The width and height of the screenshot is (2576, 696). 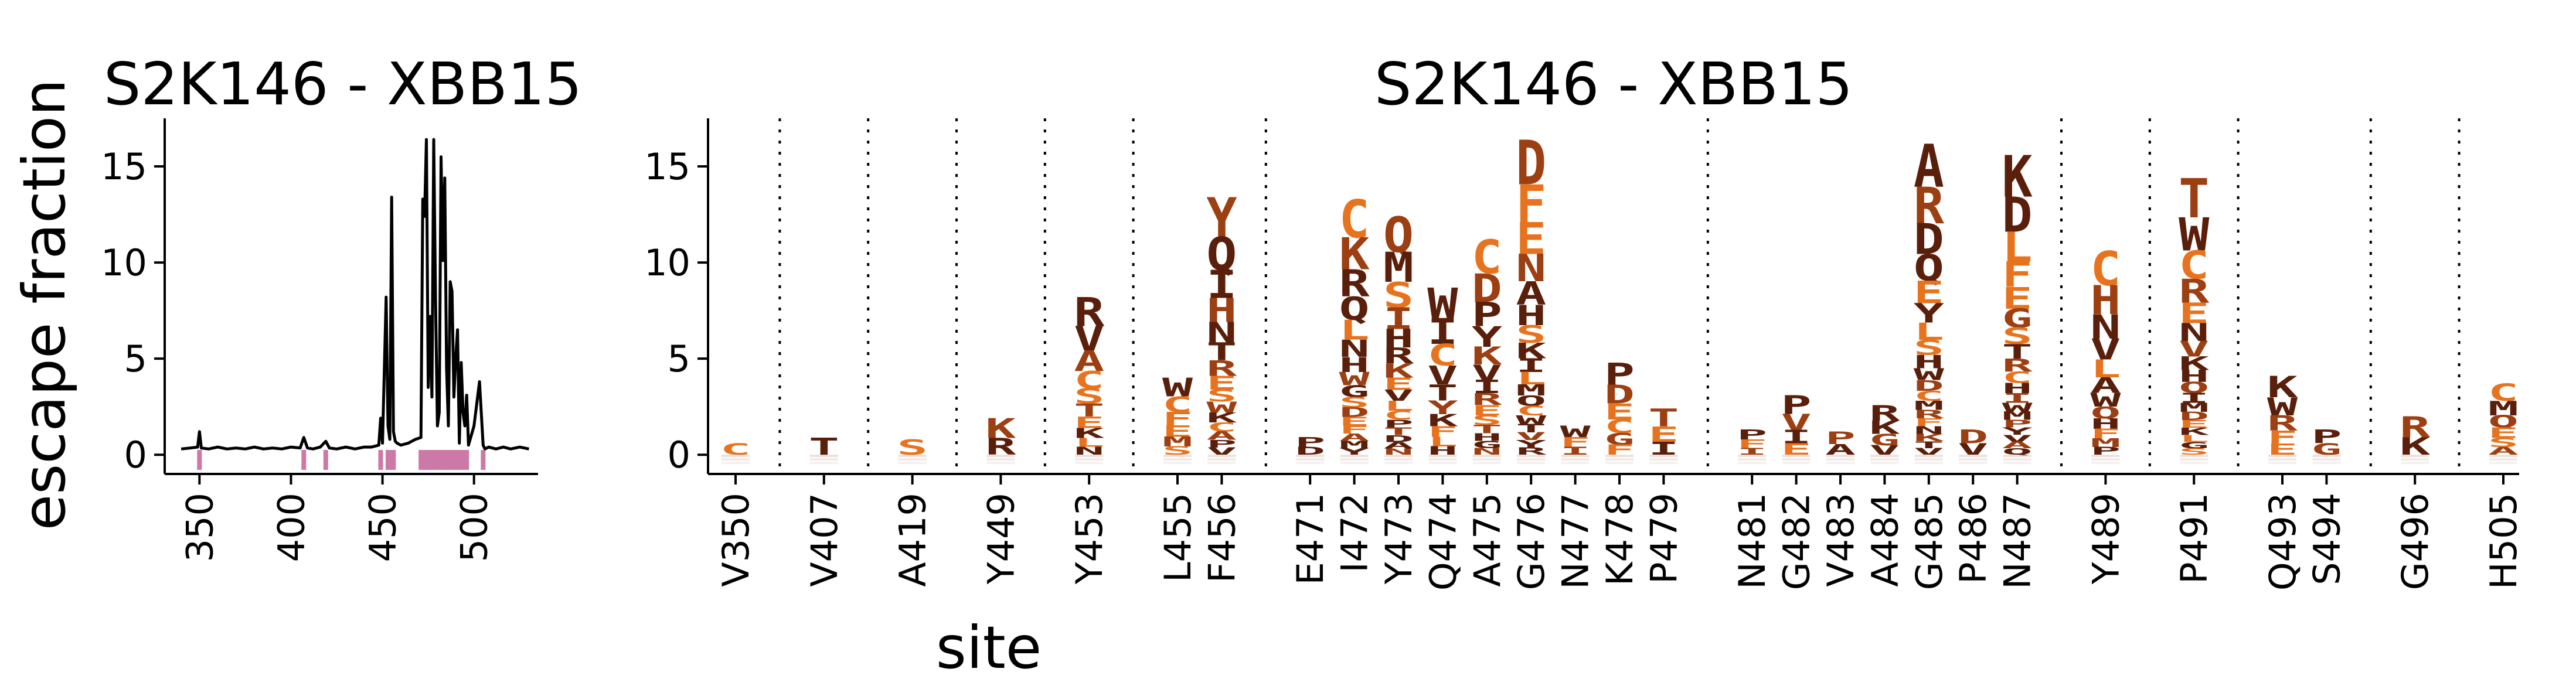 I want to click on site-tick-label: A419, so click(x=912, y=540).